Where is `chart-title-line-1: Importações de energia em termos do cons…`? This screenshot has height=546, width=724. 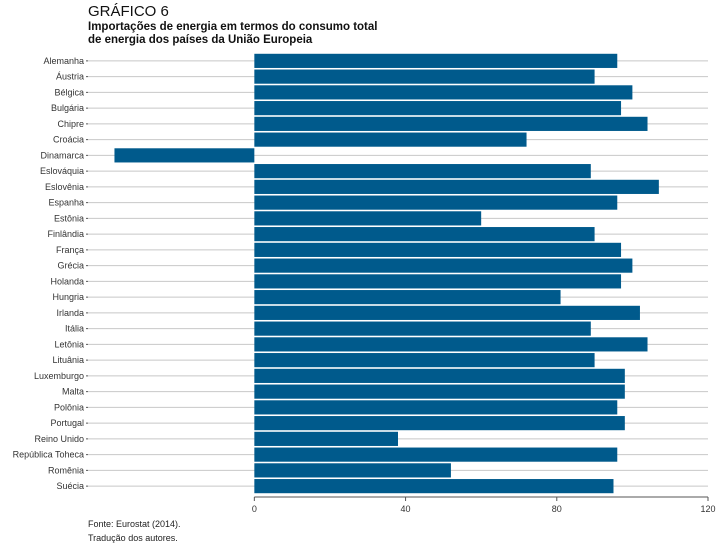
chart-title-line-1: Importações de energia em termos do cons… is located at coordinates (233, 27).